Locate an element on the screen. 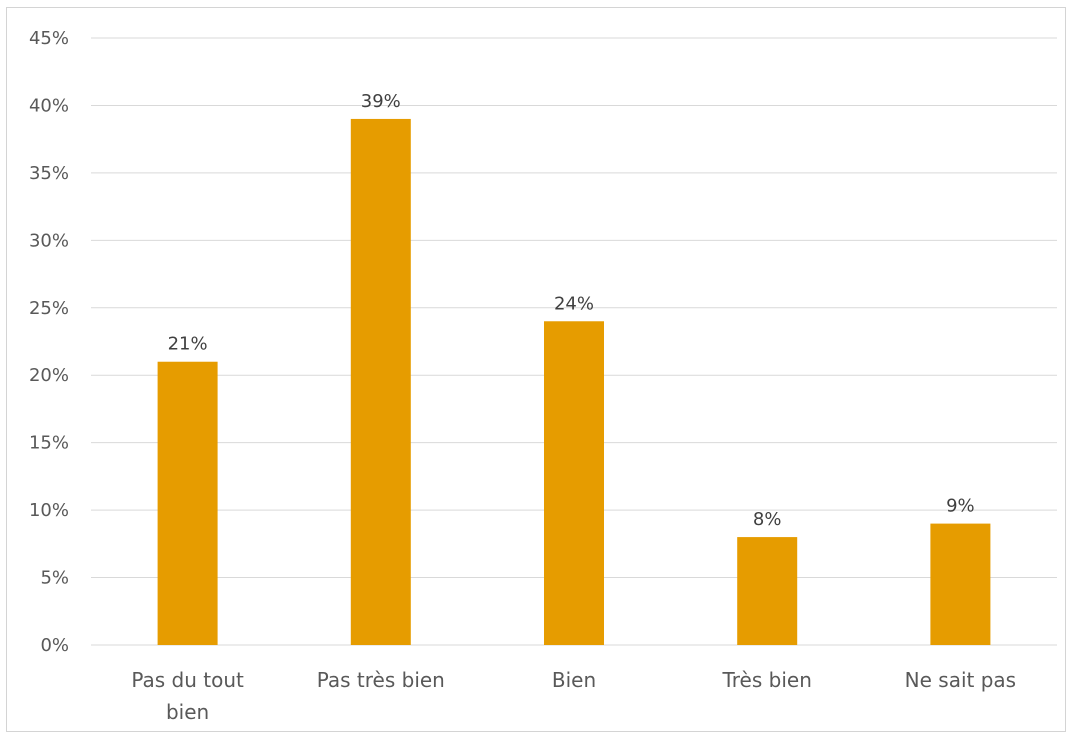 The image size is (1074, 738). y-tick-label: 0% is located at coordinates (54, 645).